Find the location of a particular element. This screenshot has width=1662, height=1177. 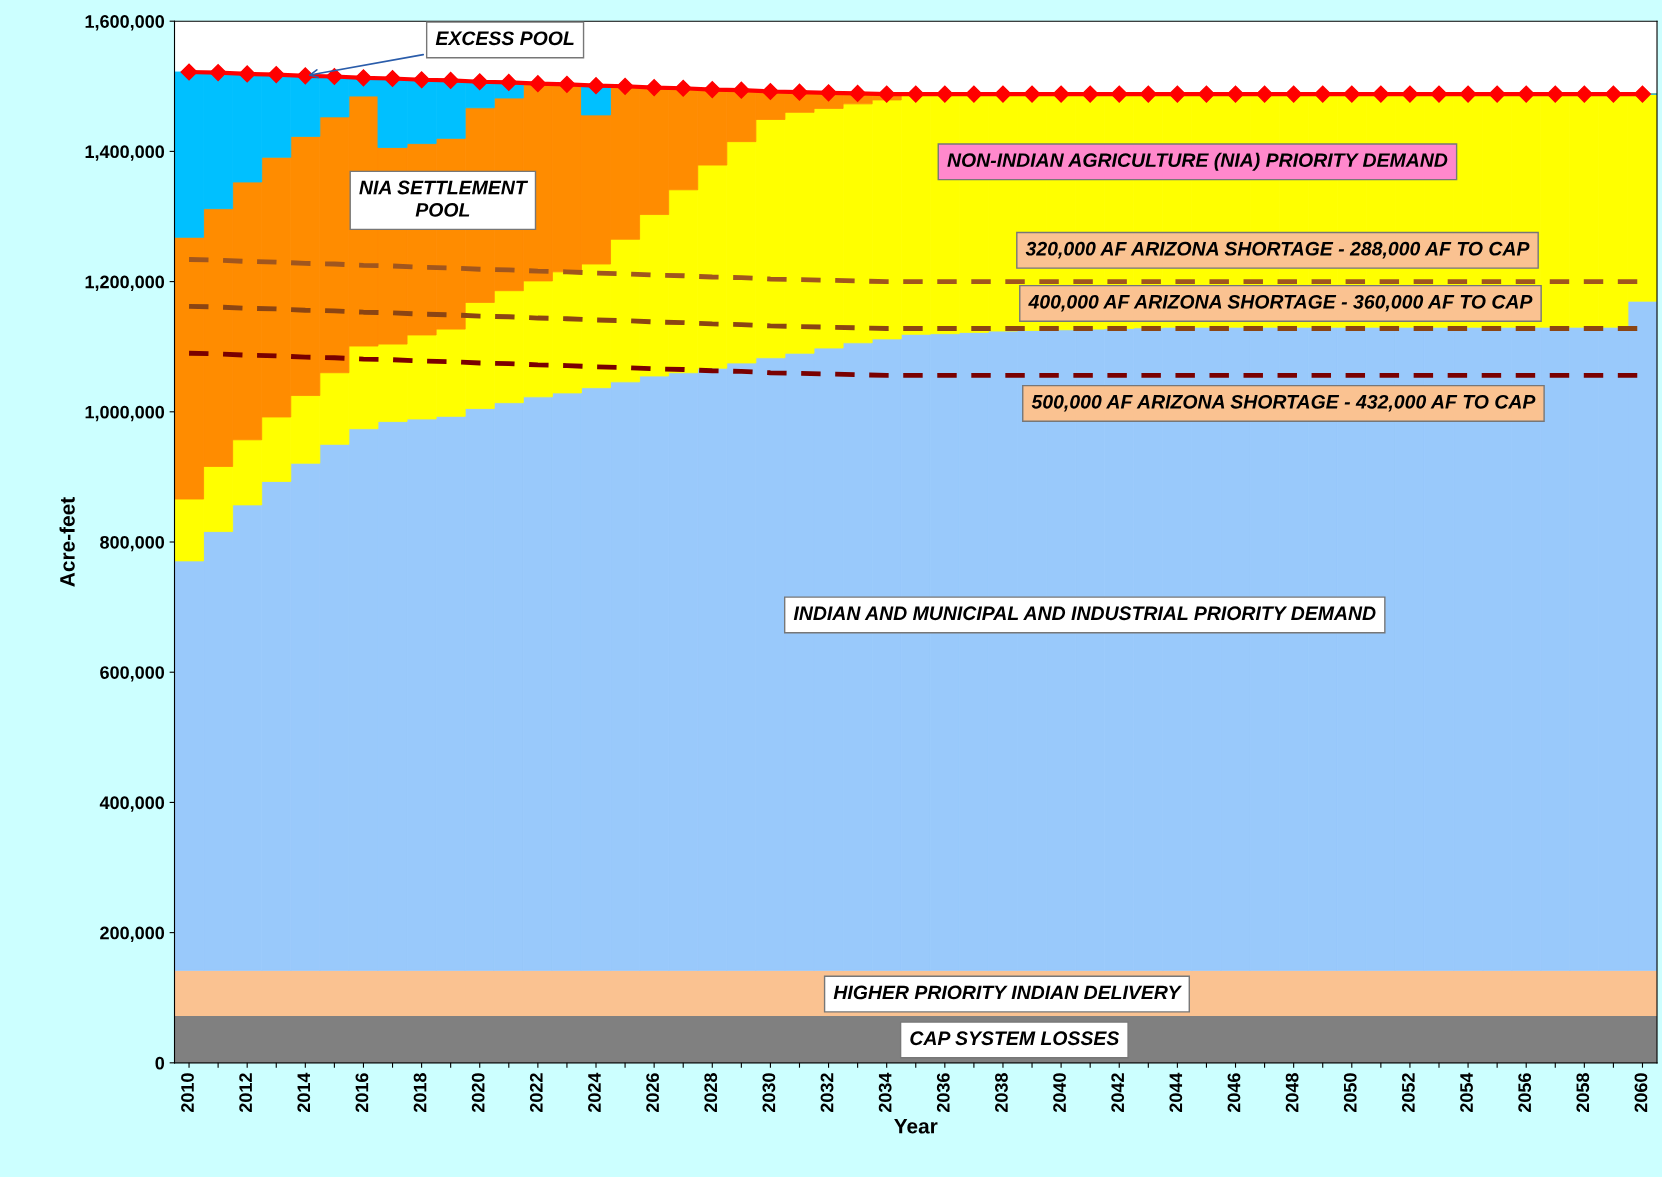

annotation: INDIAN AND MUNICIPAL AND INDUSTRIAL PRIORITY DEMAND is located at coordinates (1084, 613).